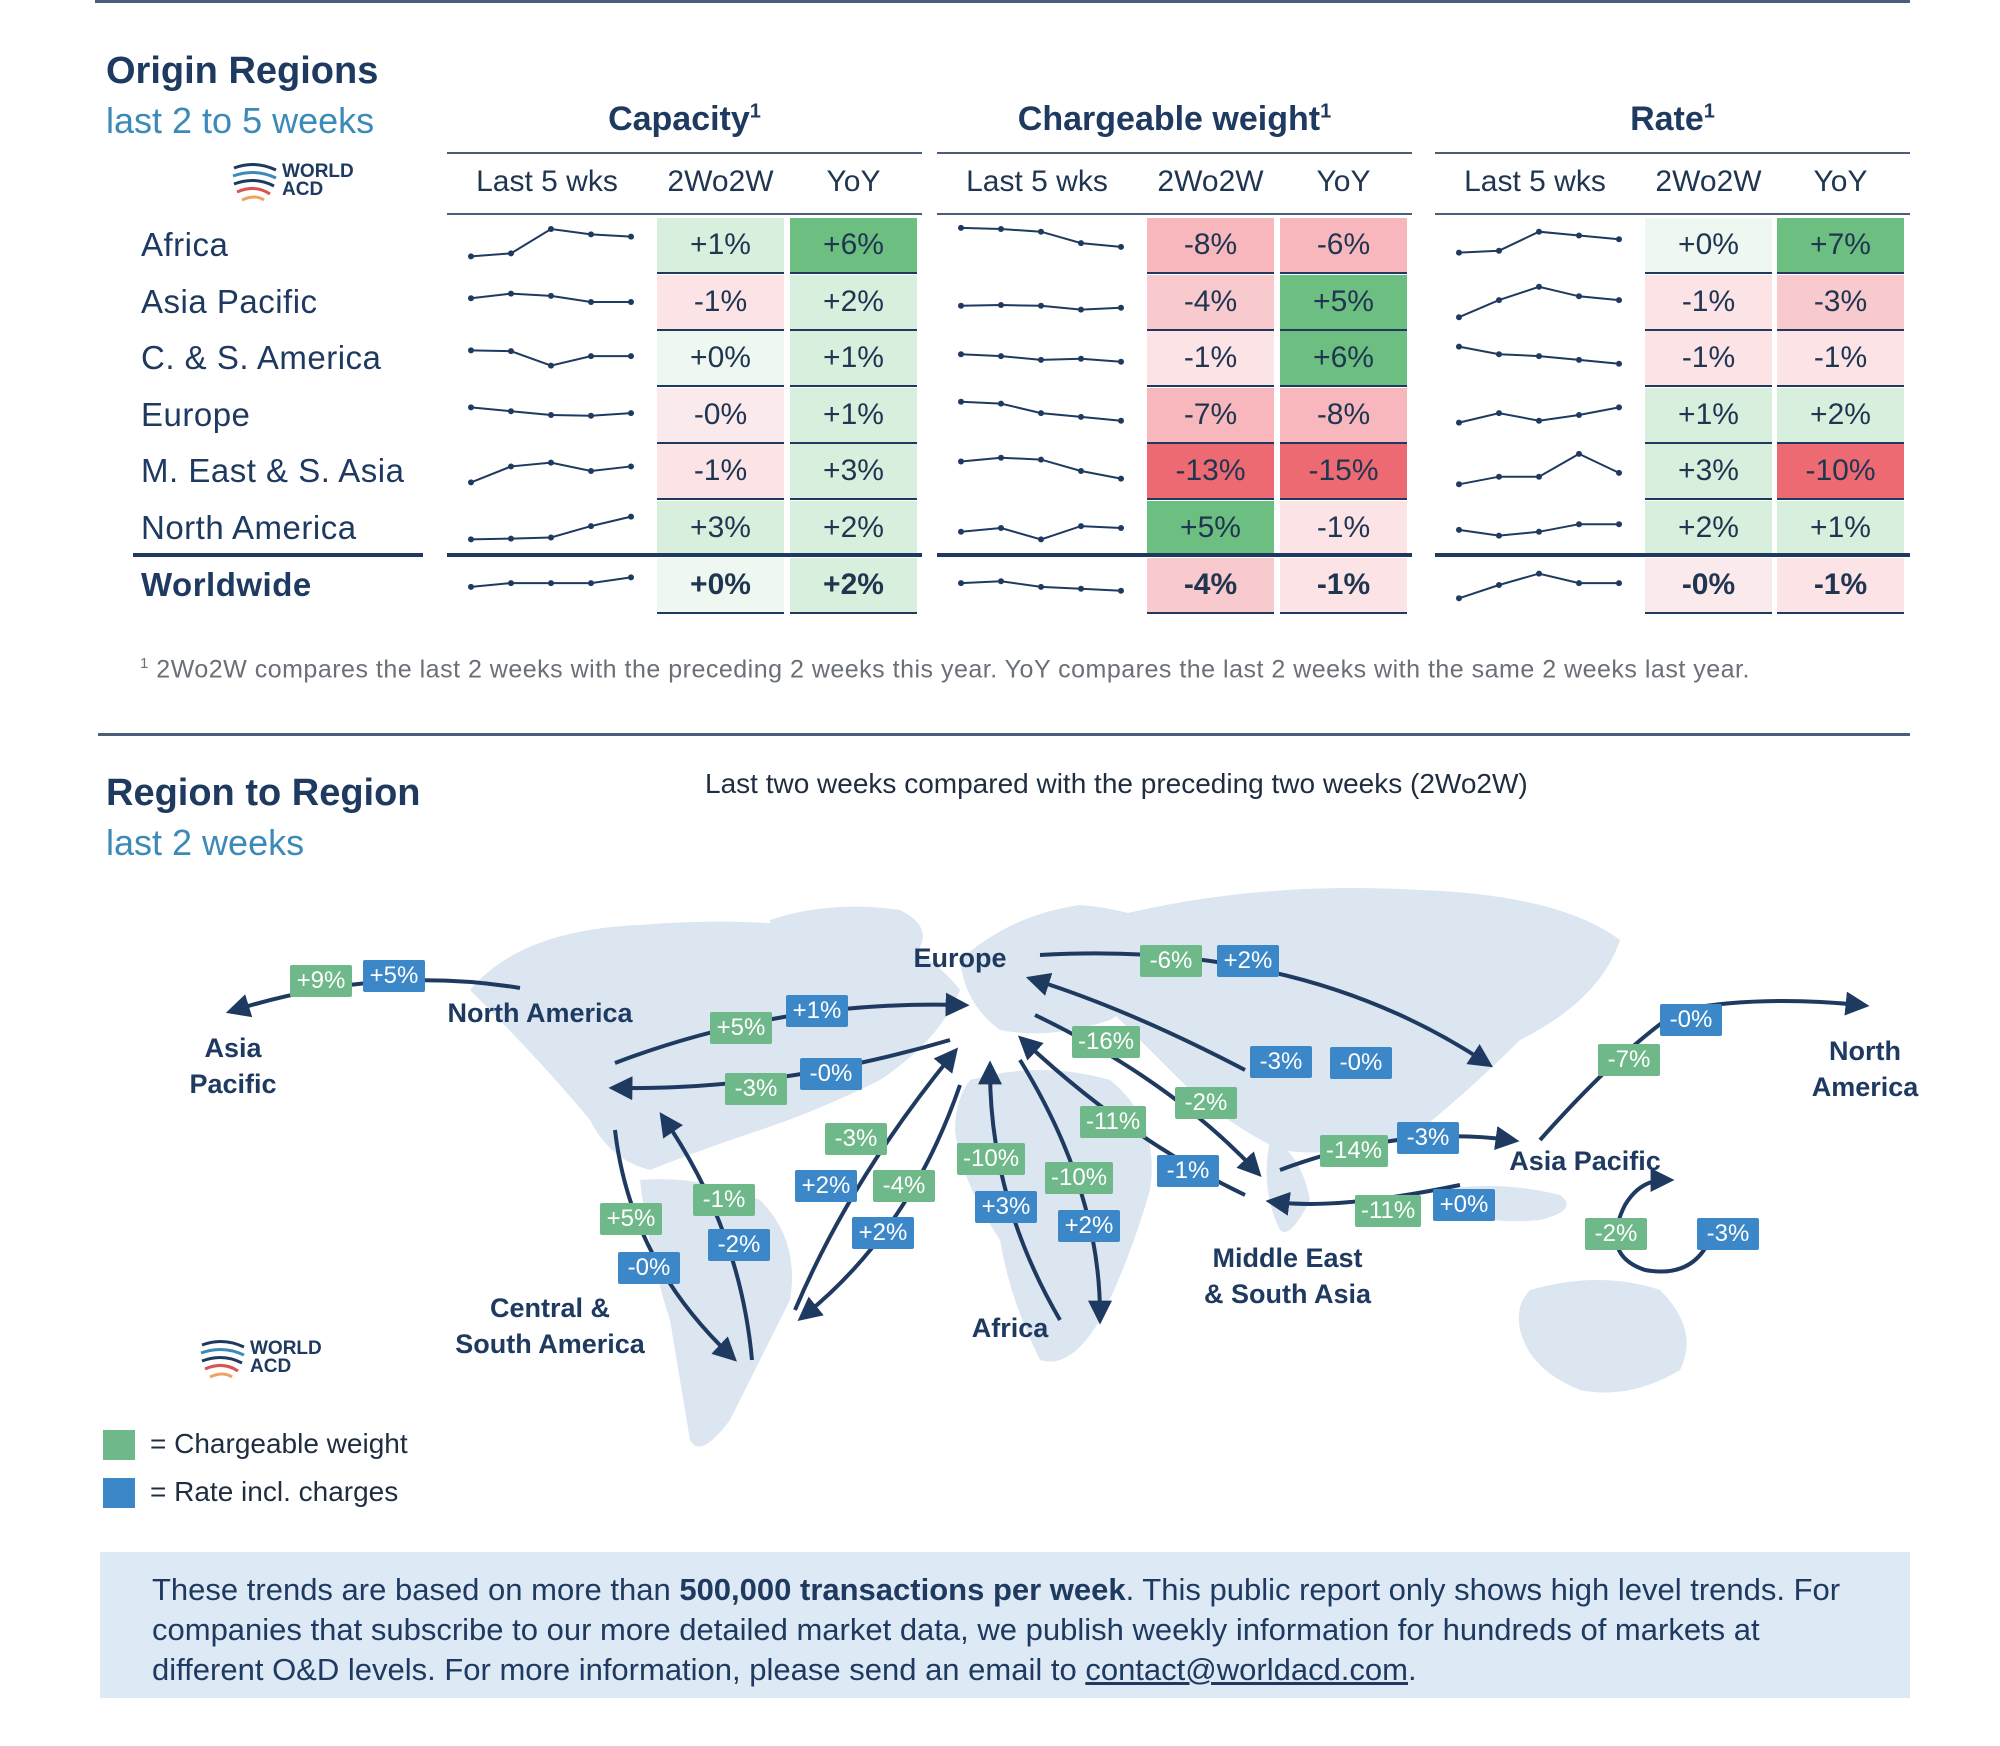 This screenshot has height=1746, width=2000. I want to click on rate-tag: -0%, so click(1691, 1020).